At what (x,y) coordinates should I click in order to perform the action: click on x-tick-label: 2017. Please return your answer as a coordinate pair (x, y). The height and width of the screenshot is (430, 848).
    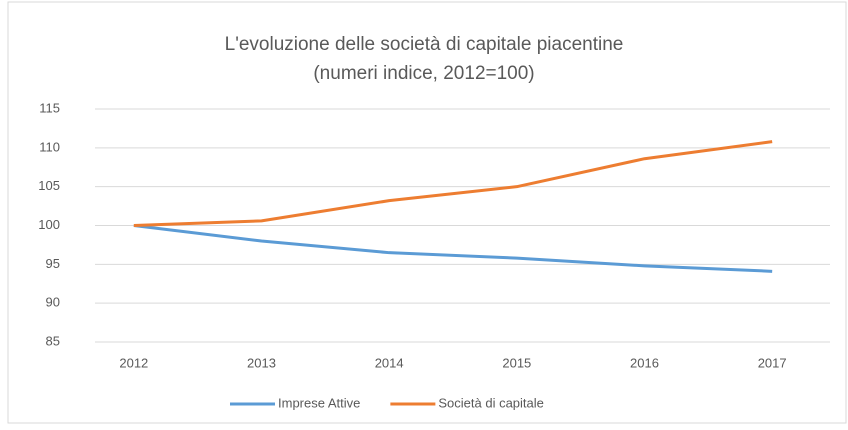
    Looking at the image, I should click on (772, 362).